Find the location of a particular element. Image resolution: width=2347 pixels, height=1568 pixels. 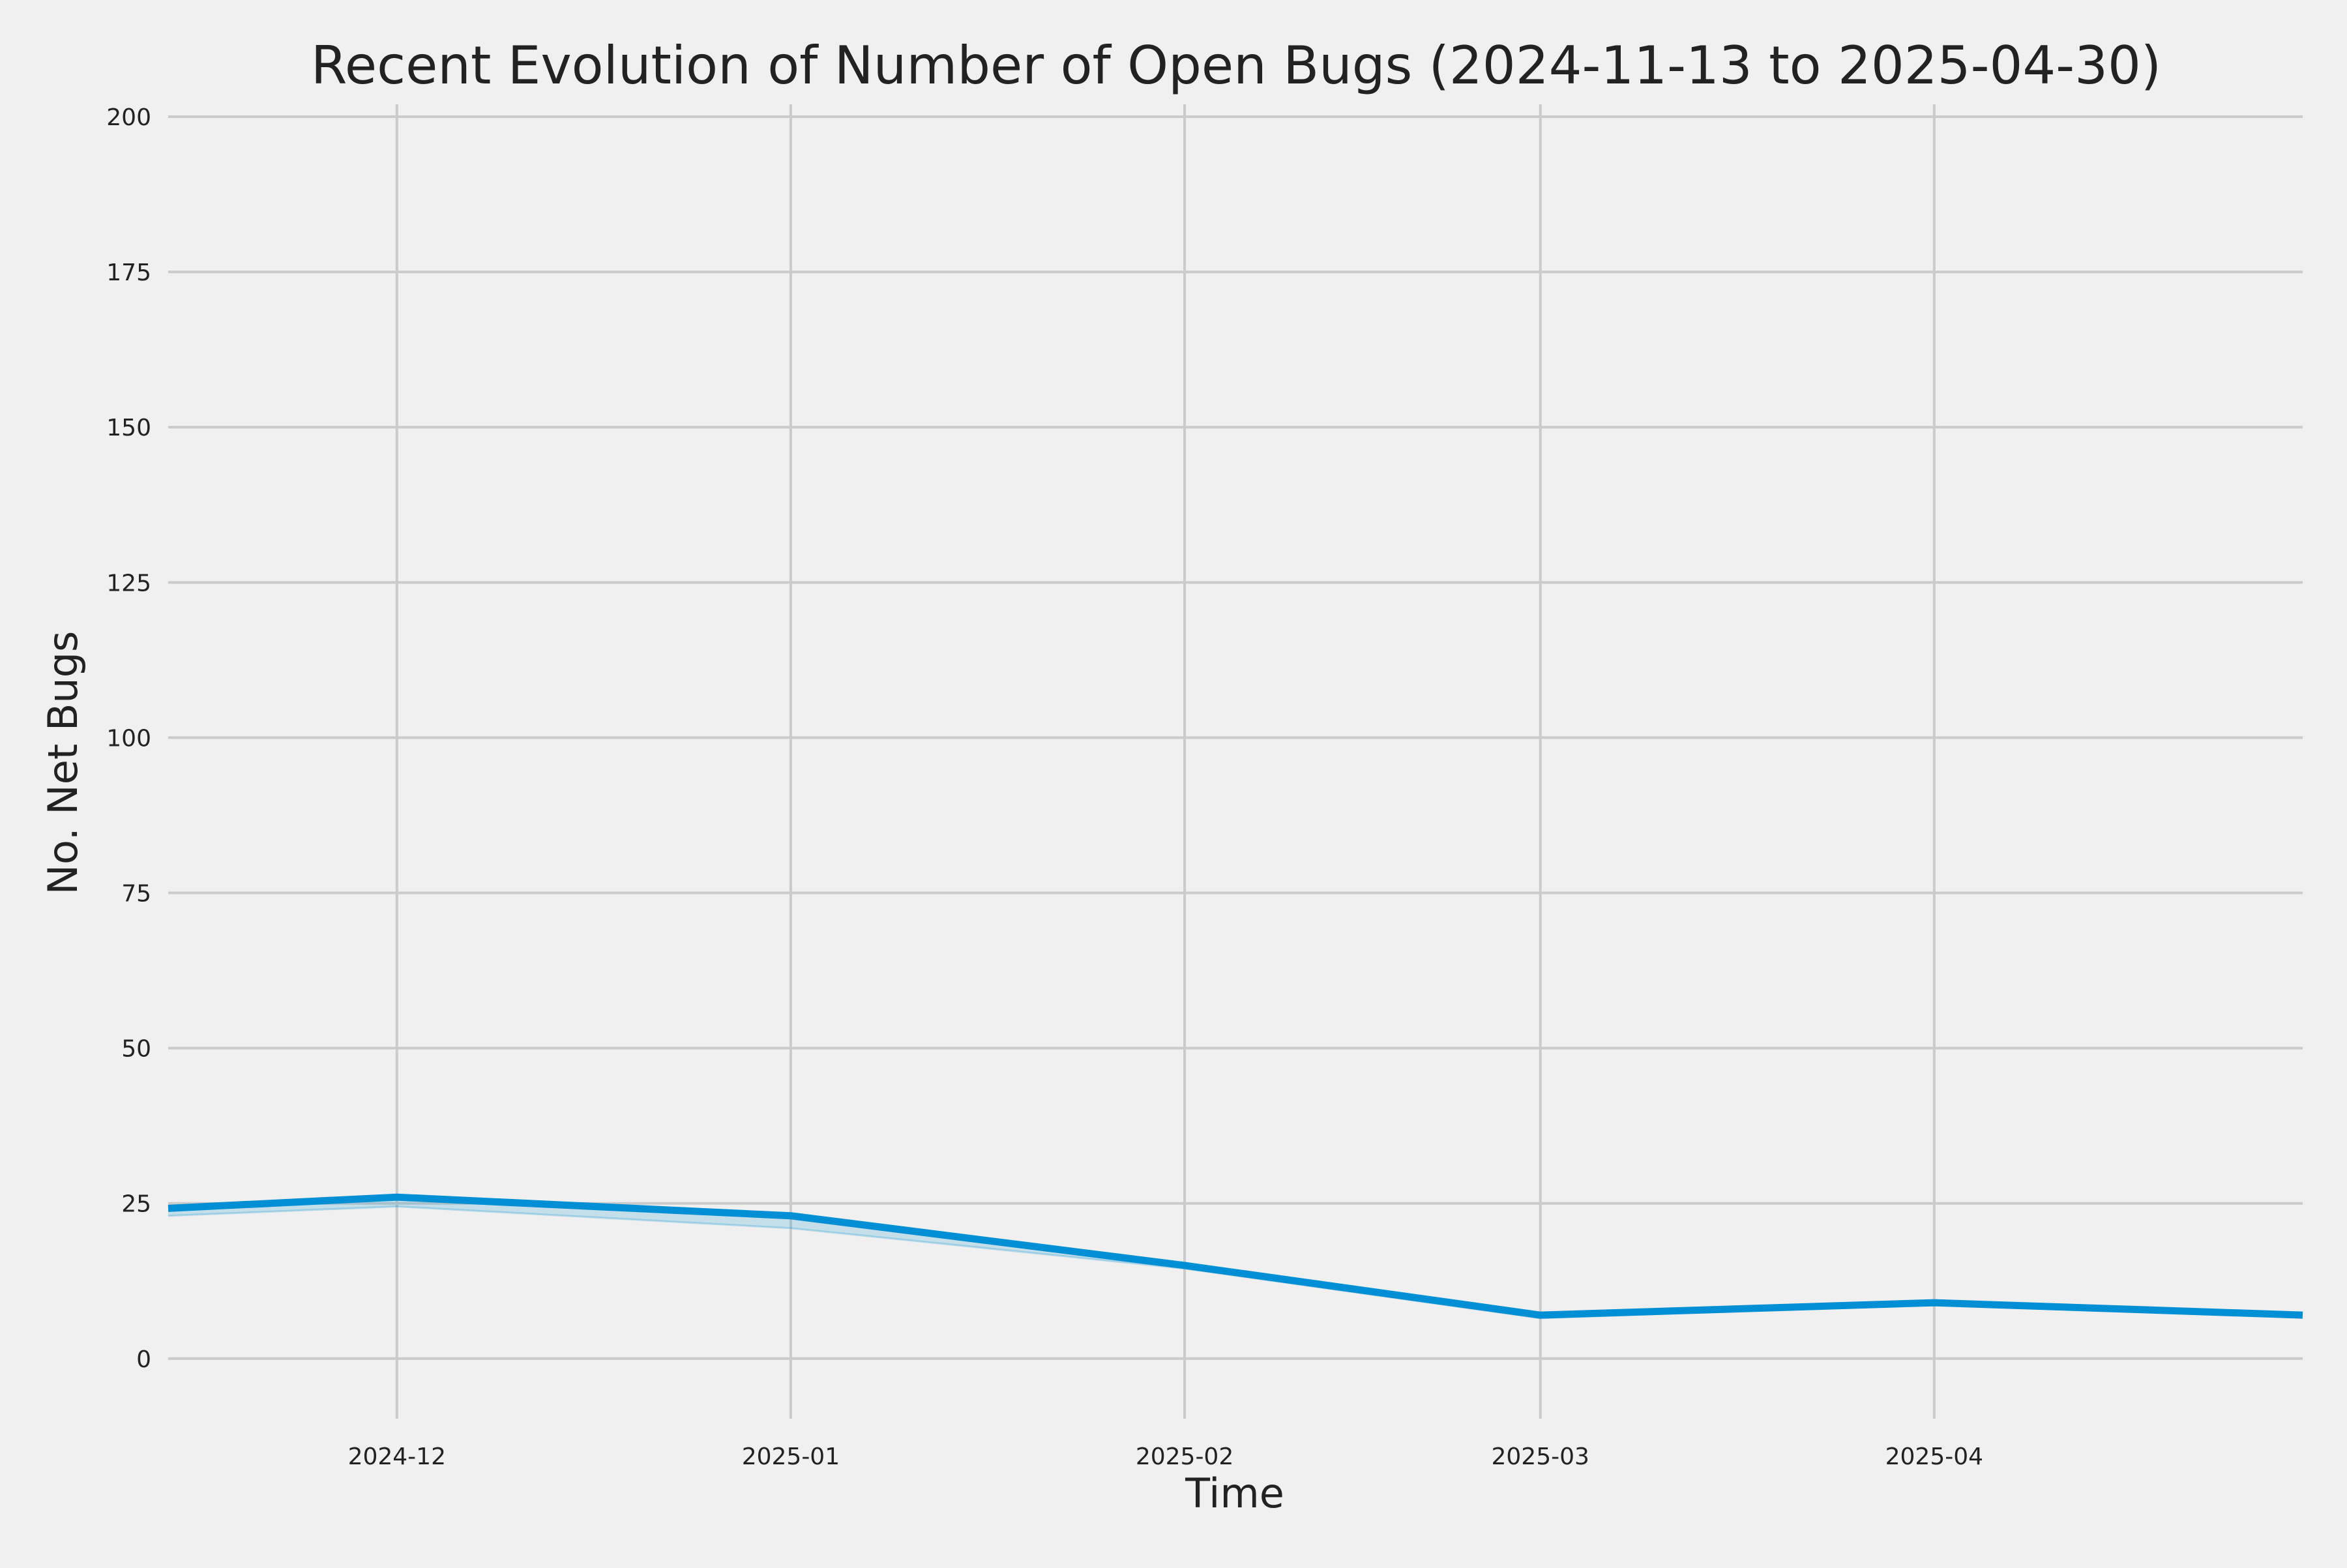

y-tick-label: 75 is located at coordinates (136, 895).